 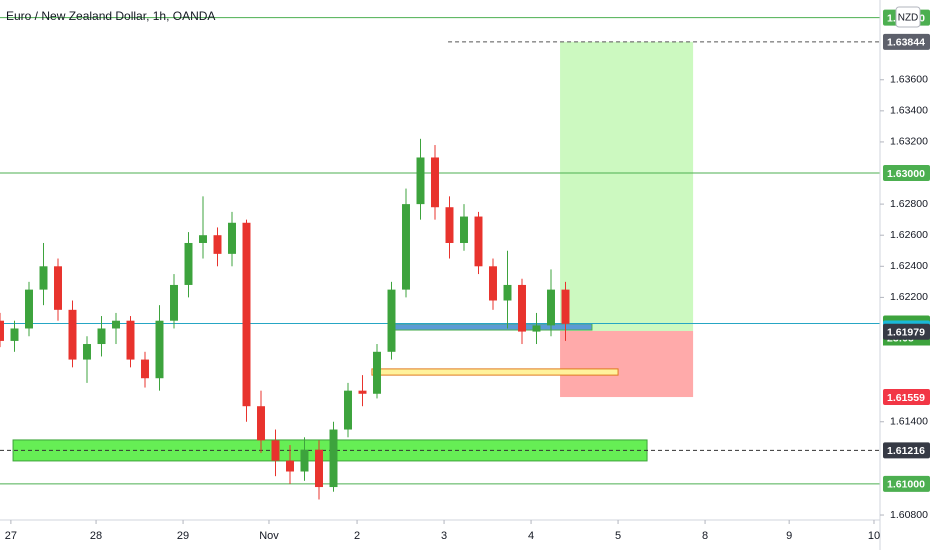 I want to click on y-tick-label: 1.63600, so click(x=909, y=80).